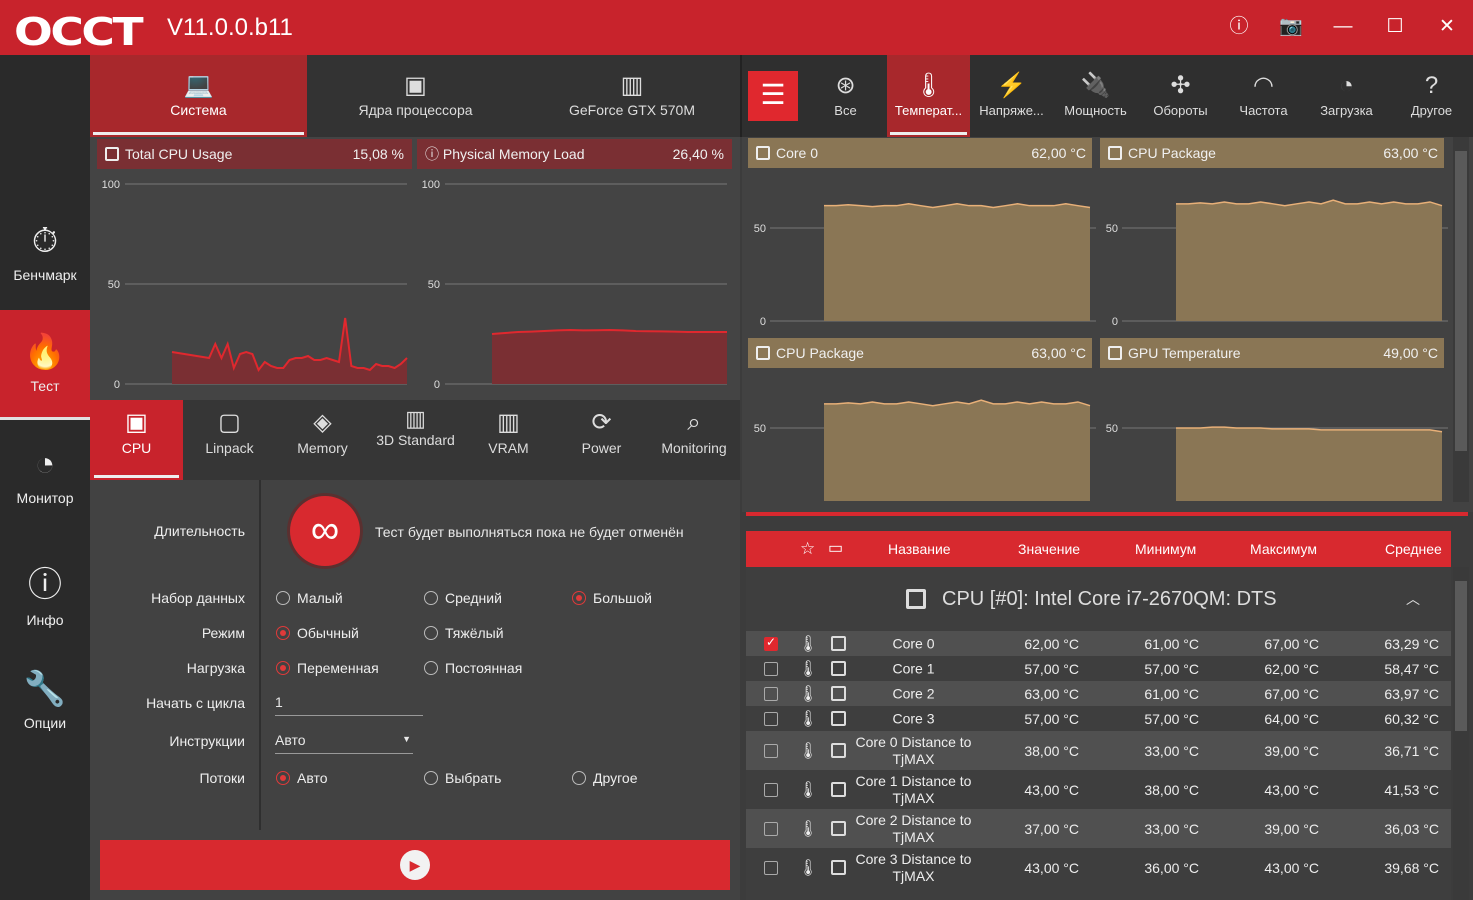  What do you see at coordinates (302, 778) in the screenshot?
I see `threads-auto-radio: Авто` at bounding box center [302, 778].